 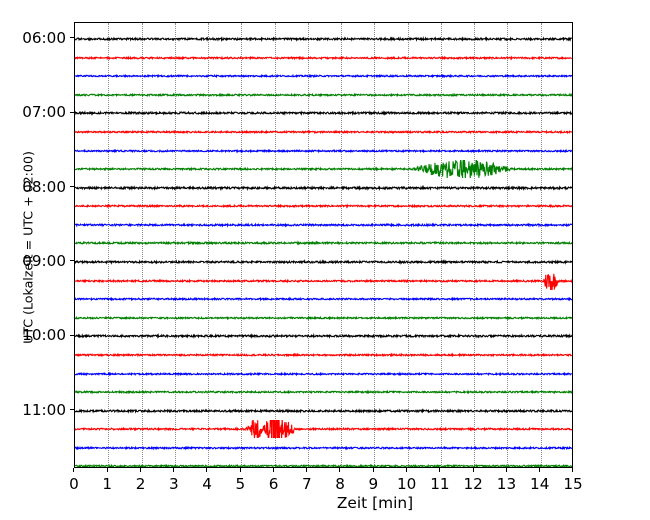 What do you see at coordinates (375, 503) in the screenshot?
I see `x-axis-label-text: Zeit [min]` at bounding box center [375, 503].